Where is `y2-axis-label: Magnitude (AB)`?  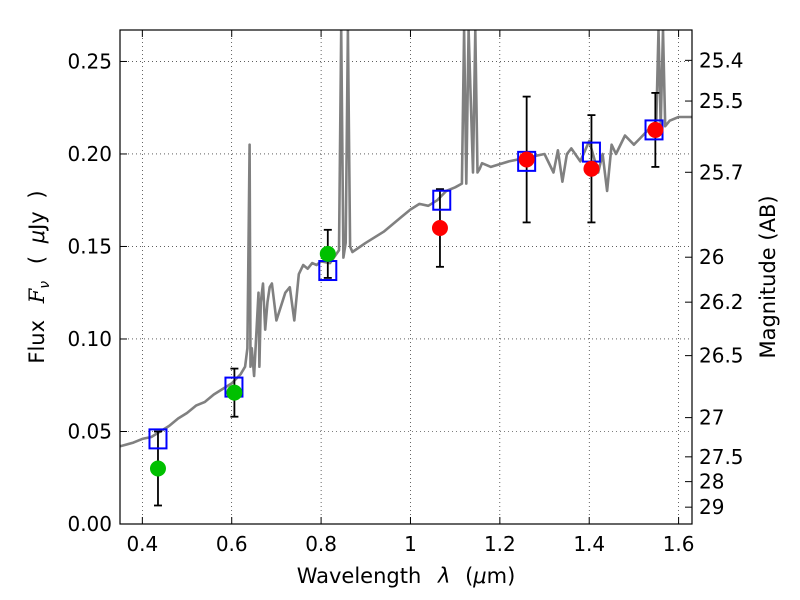 y2-axis-label: Magnitude (AB) is located at coordinates (768, 276).